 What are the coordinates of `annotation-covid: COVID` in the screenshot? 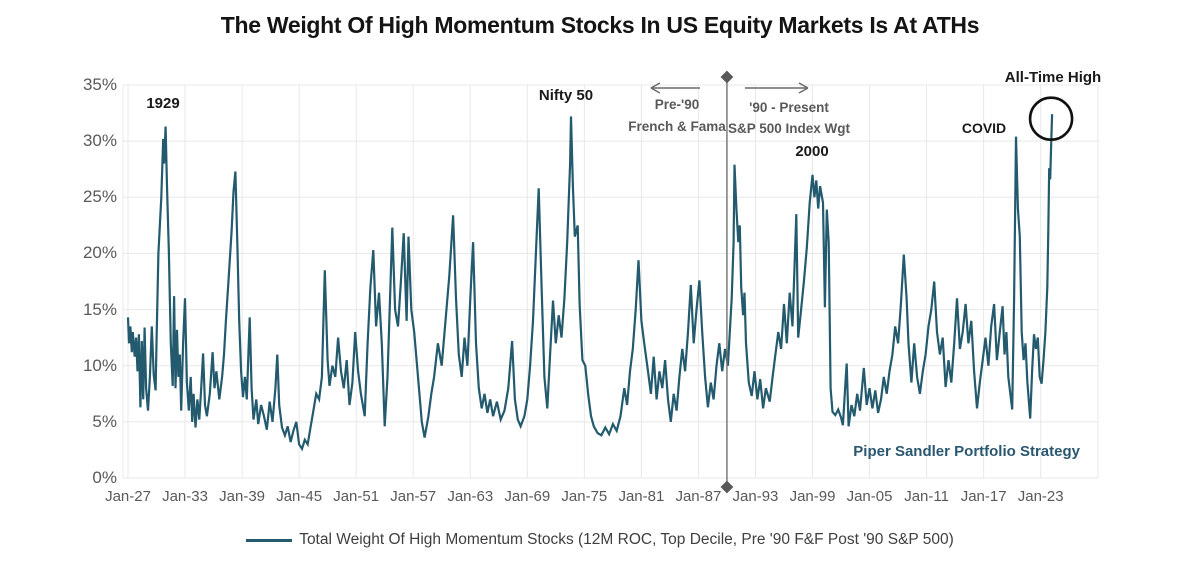 It's located at (984, 128).